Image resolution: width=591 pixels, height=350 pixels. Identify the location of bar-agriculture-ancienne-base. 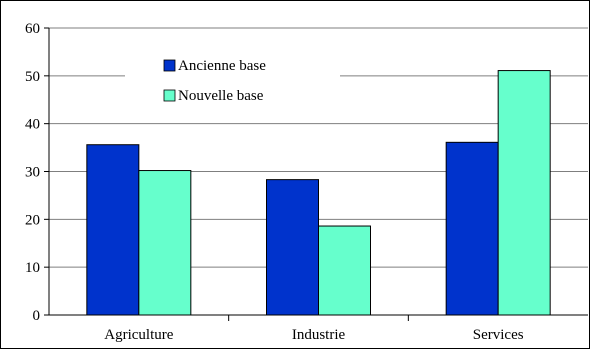
(113, 230).